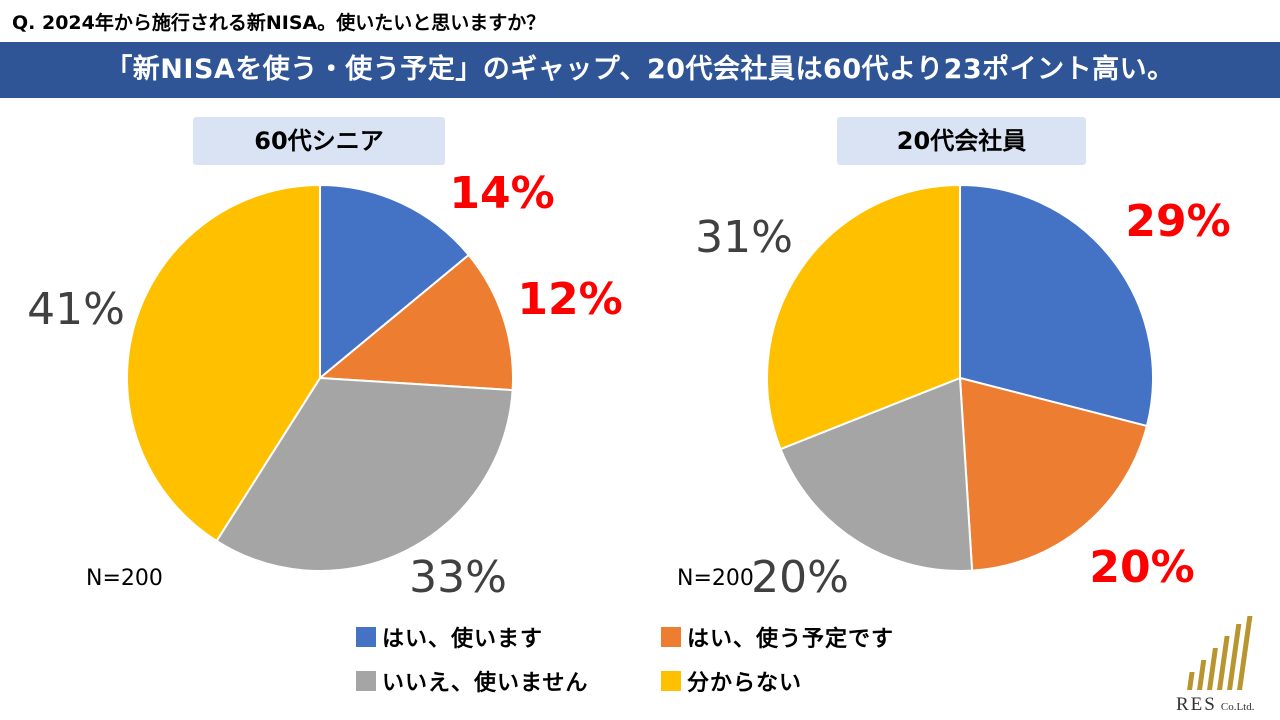  What do you see at coordinates (319, 141) in the screenshot?
I see `chart-title-60s: 60代シニア` at bounding box center [319, 141].